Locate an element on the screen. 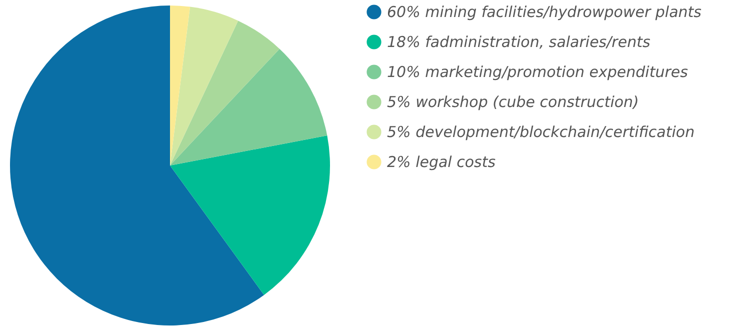 The width and height of the screenshot is (742, 331). legend-label: 2% legal costs is located at coordinates (441, 162).